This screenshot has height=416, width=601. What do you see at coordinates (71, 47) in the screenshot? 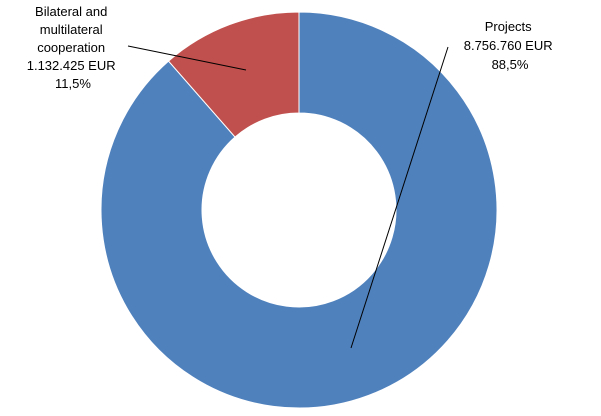
I see `label-bilateral-line3: cooperation` at bounding box center [71, 47].